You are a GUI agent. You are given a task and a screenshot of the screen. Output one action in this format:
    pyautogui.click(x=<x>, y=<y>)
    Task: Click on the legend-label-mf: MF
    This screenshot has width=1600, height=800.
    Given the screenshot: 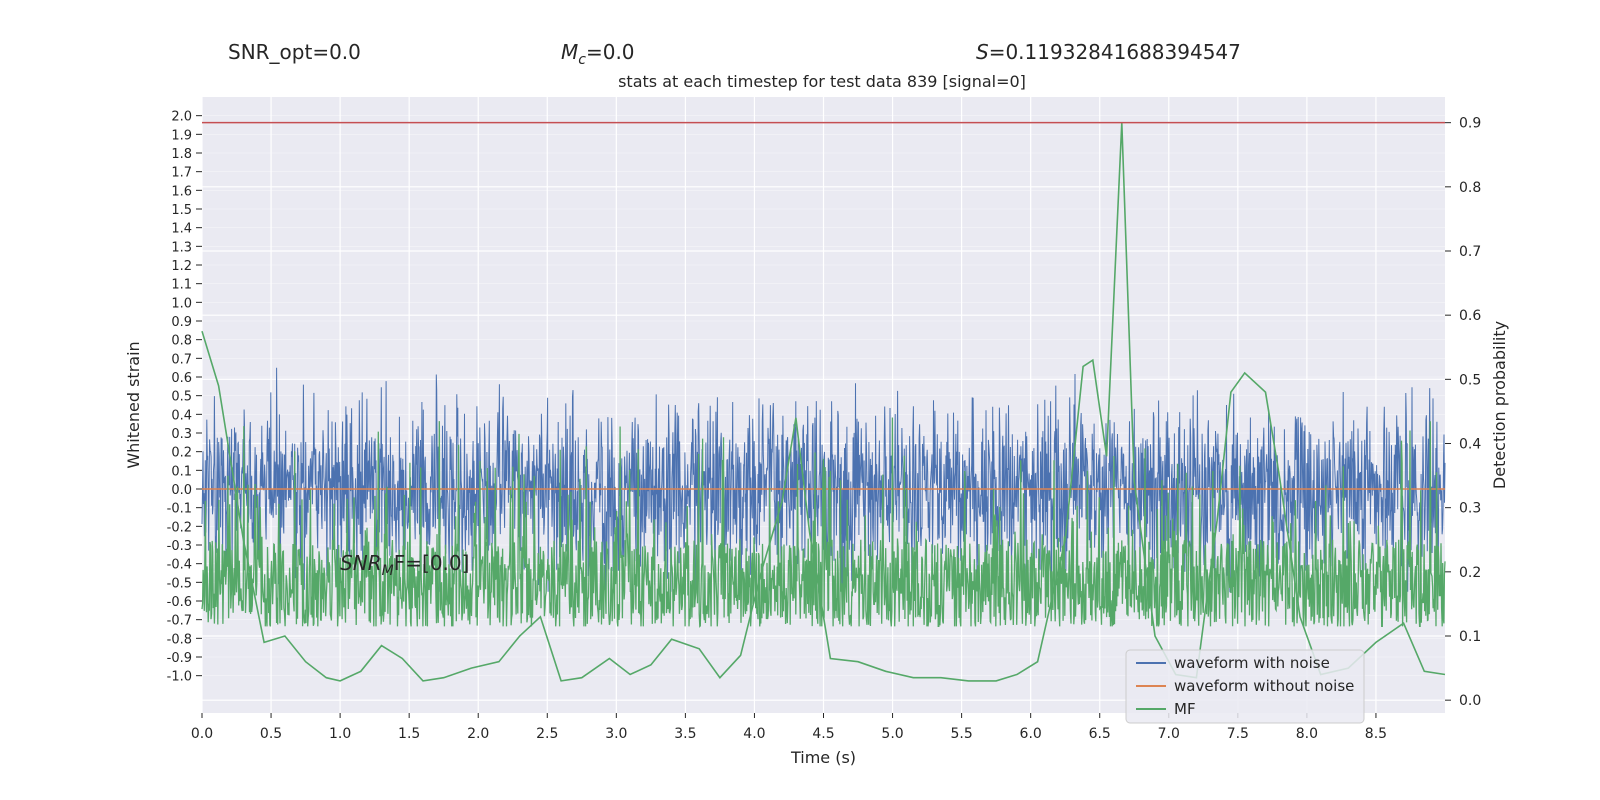 What is the action you would take?
    pyautogui.click(x=1185, y=709)
    